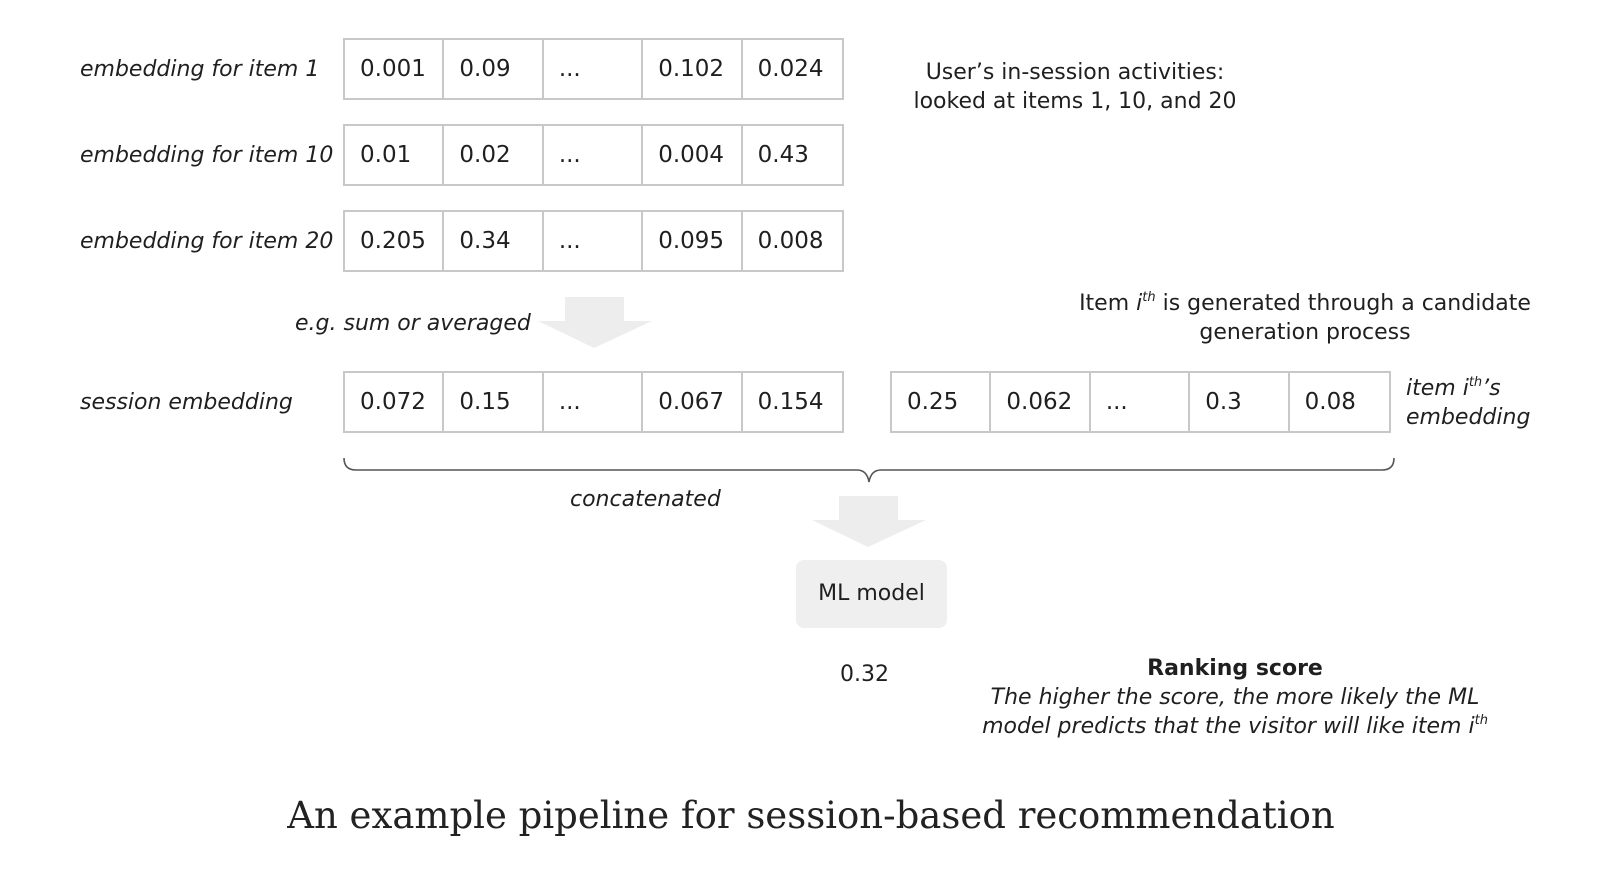 The height and width of the screenshot is (886, 1622). I want to click on concatenation-brace, so click(869, 470).